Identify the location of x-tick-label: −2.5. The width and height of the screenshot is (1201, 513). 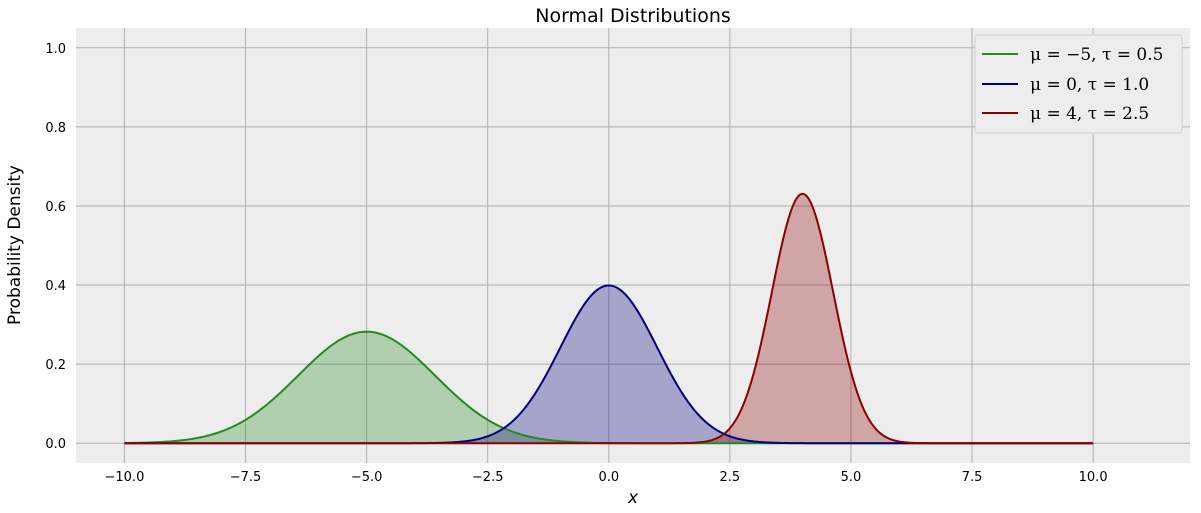
(488, 477).